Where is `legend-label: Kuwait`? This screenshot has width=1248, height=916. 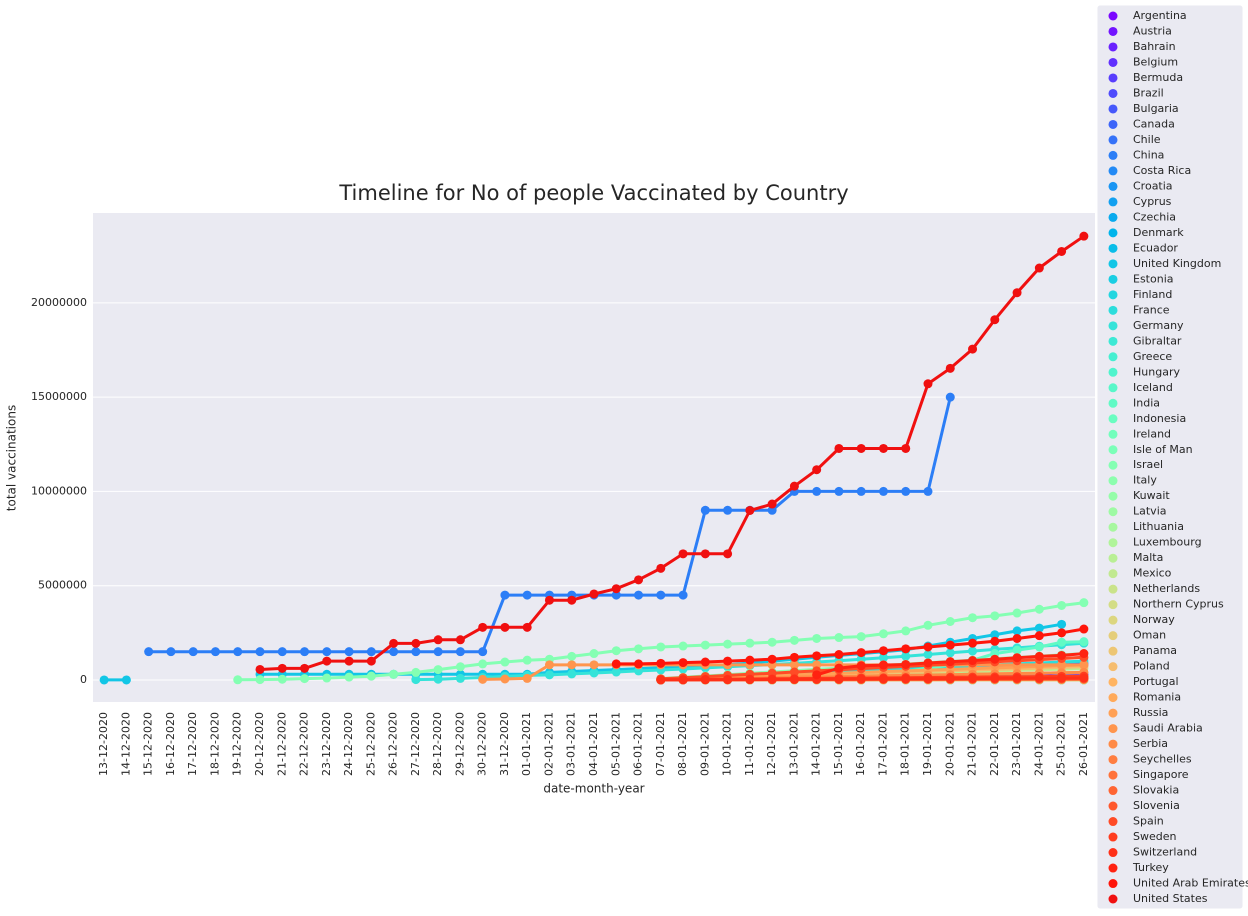
legend-label: Kuwait is located at coordinates (1151, 495).